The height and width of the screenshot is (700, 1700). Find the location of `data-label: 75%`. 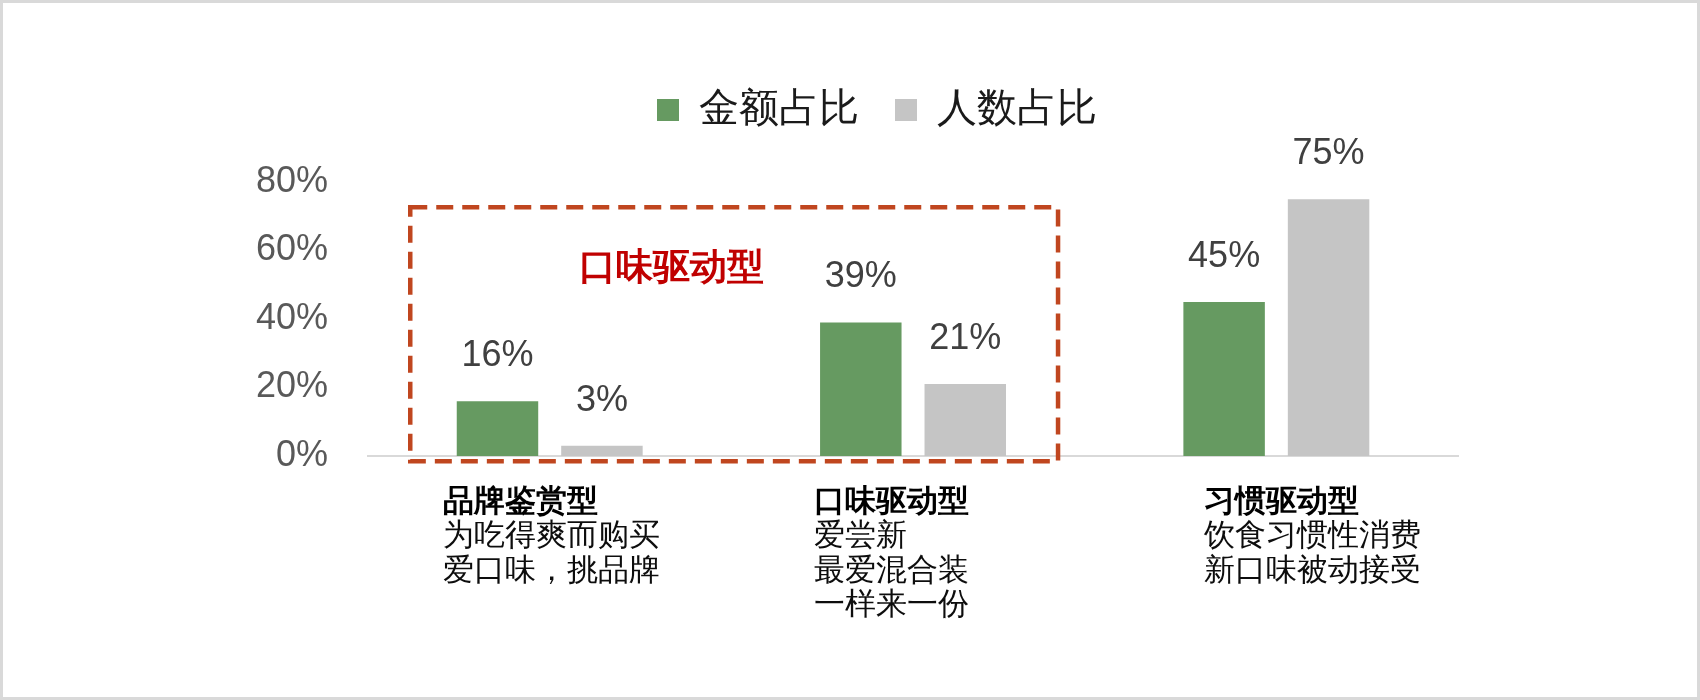

data-label: 75% is located at coordinates (1328, 152).